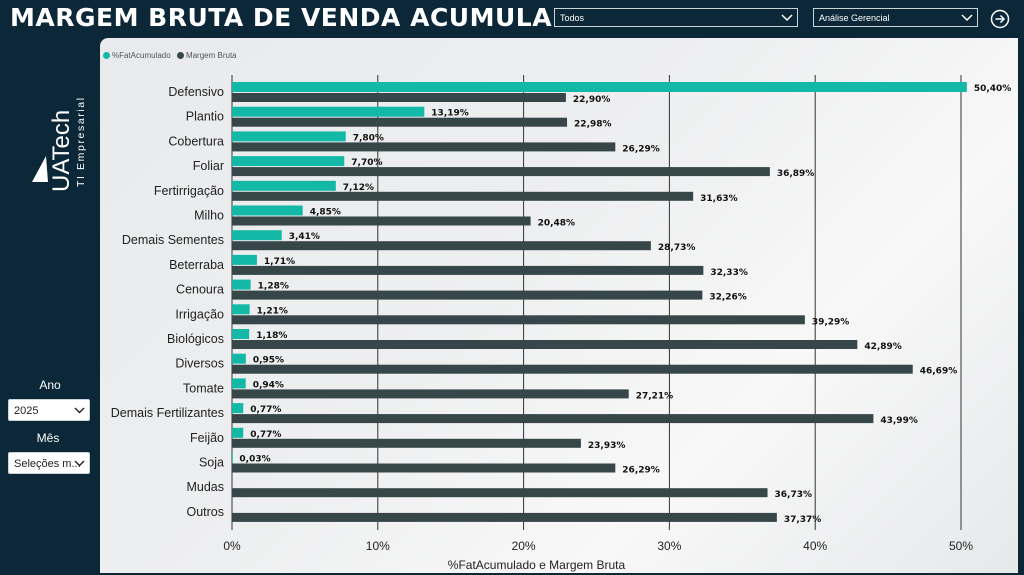 This screenshot has height=575, width=1024. Describe the element at coordinates (207, 438) in the screenshot. I see `category-label: Feijão` at that location.